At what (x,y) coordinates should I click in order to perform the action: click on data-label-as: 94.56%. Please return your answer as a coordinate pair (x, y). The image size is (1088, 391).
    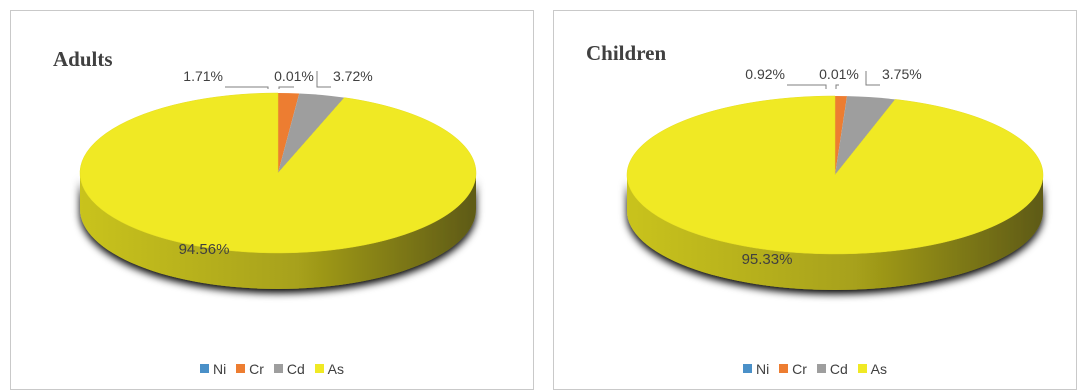
    Looking at the image, I should click on (204, 249).